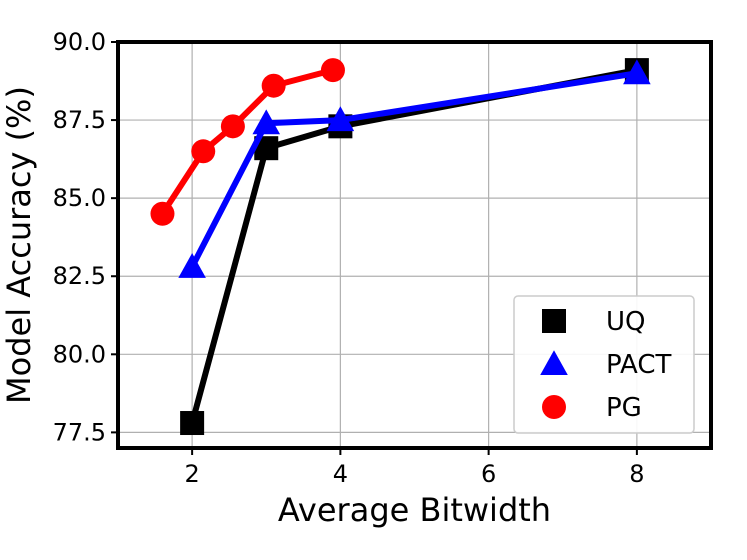 Image resolution: width=747 pixels, height=560 pixels. What do you see at coordinates (624, 408) in the screenshot?
I see `legend-label-pg: PG` at bounding box center [624, 408].